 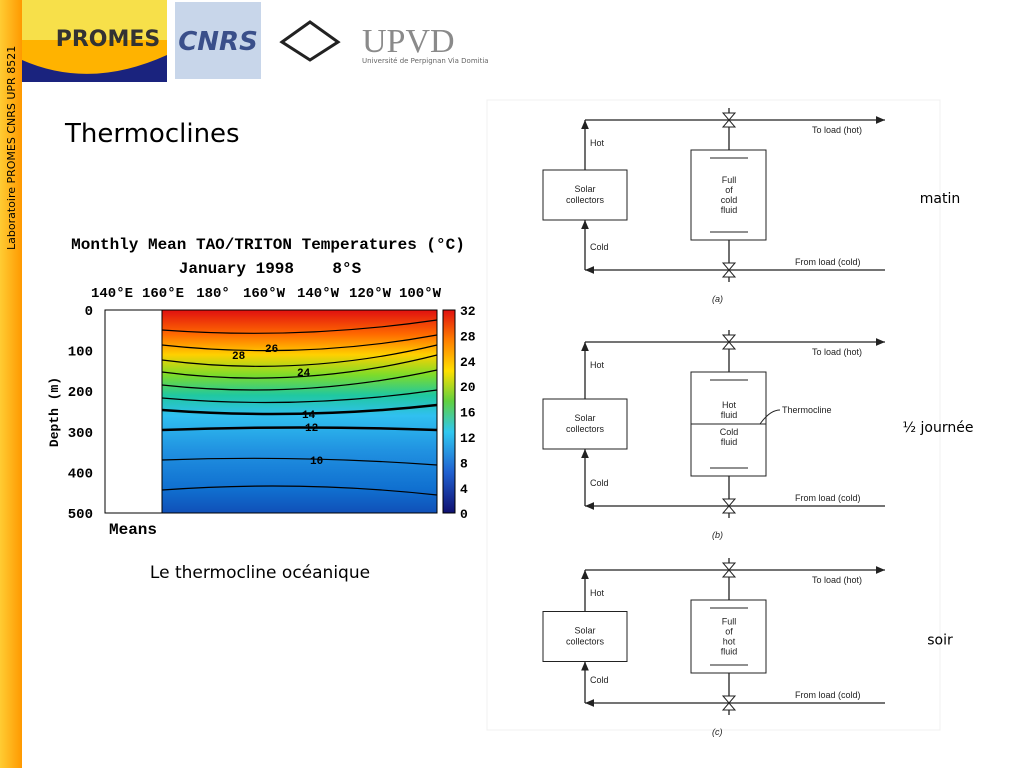 I want to click on logo-upvd: UPVD Université de Perpignan Via Domitia, so click(x=425, y=44).